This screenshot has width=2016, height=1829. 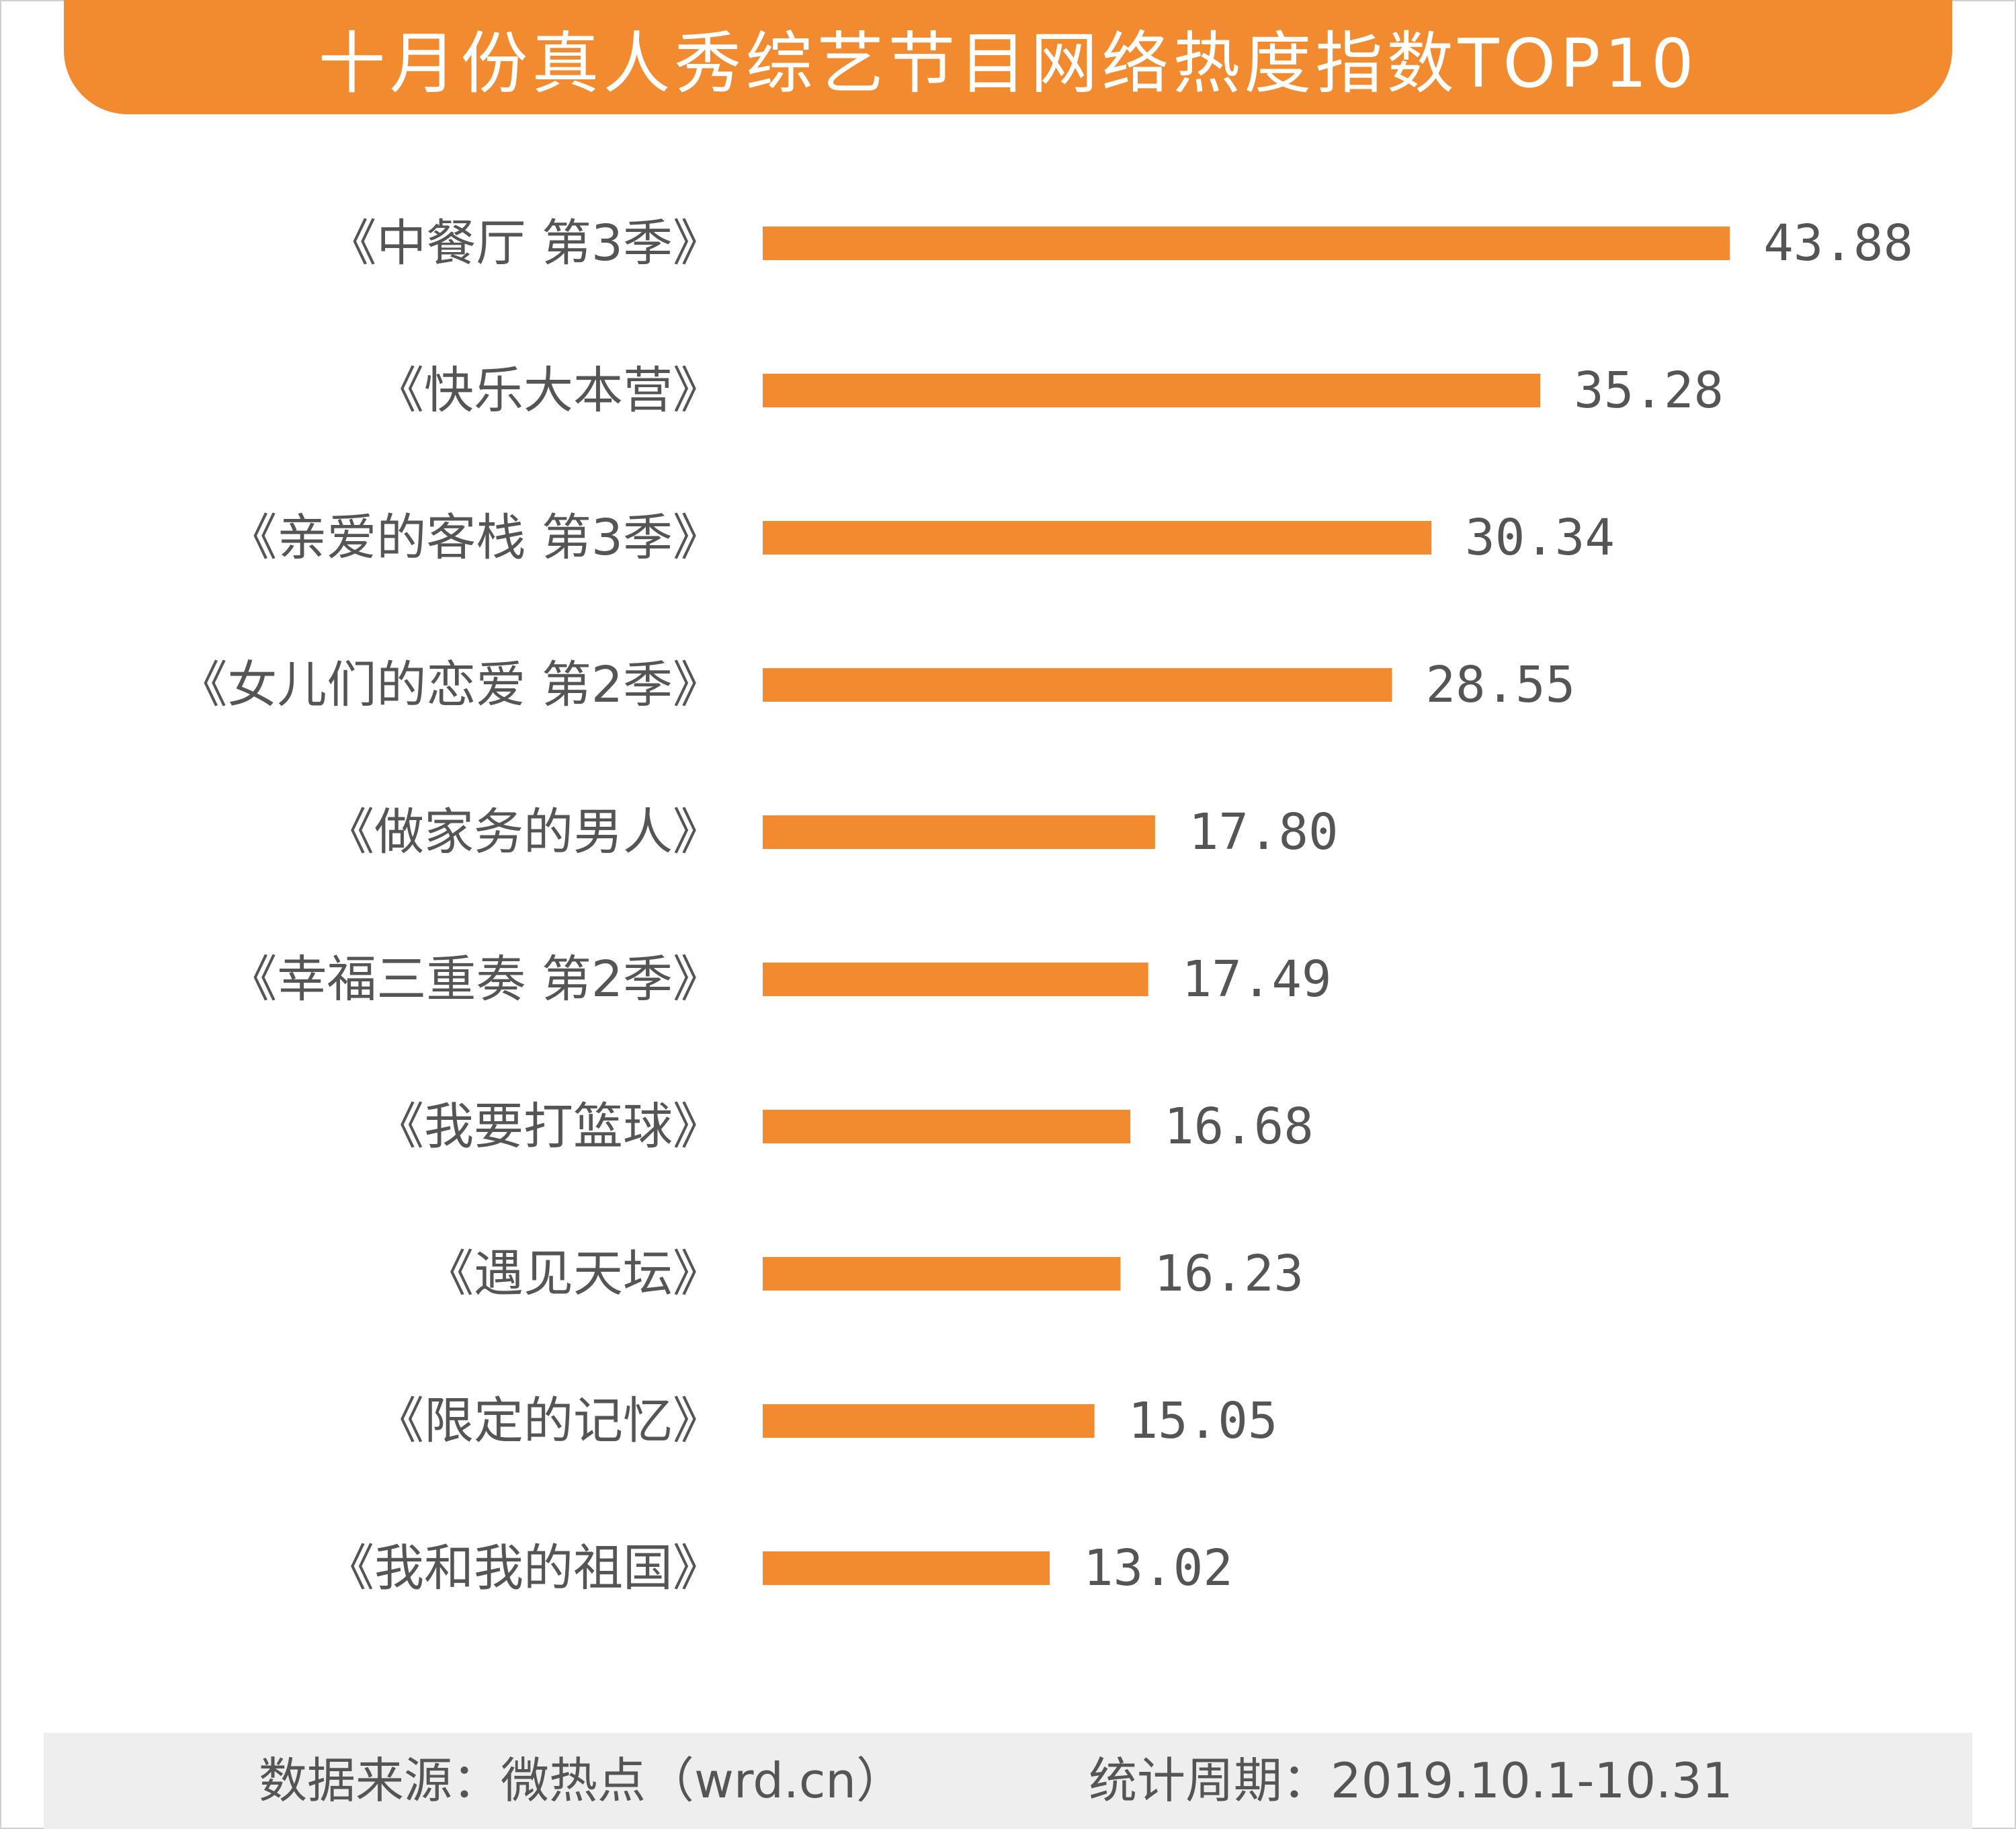 What do you see at coordinates (475, 979) in the screenshot?
I see `category-label: 《幸福三重奏 第2季》` at bounding box center [475, 979].